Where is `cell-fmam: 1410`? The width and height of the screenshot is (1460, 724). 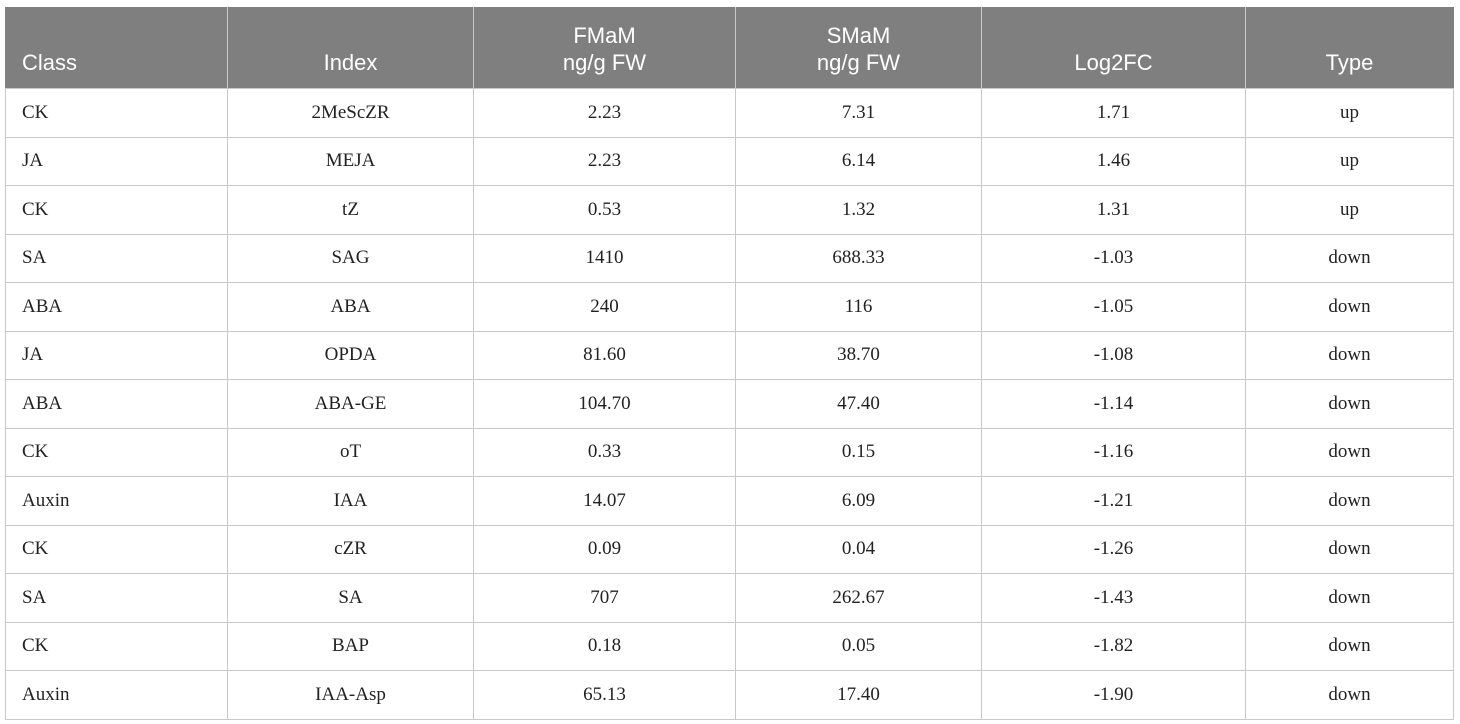
cell-fmam: 1410 is located at coordinates (604, 258).